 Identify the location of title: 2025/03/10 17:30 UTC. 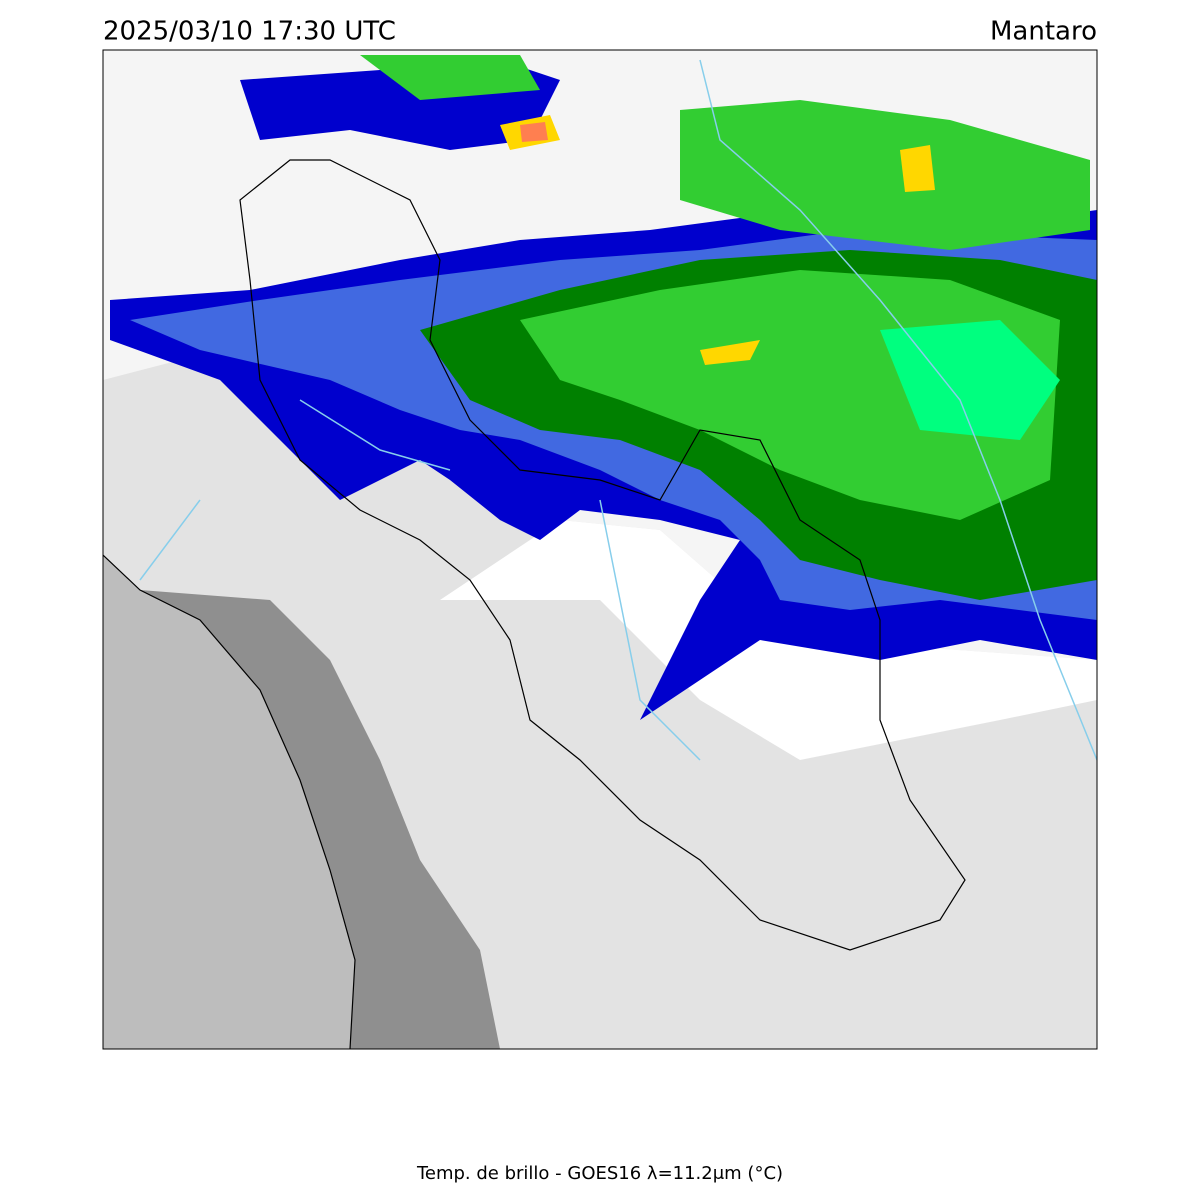
(249, 32).